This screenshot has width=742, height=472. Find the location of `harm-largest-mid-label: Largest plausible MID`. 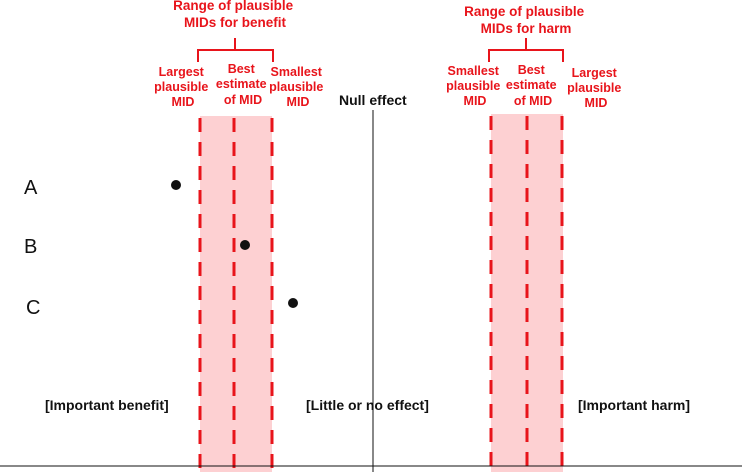

harm-largest-mid-label: Largest plausible MID is located at coordinates (596, 88).